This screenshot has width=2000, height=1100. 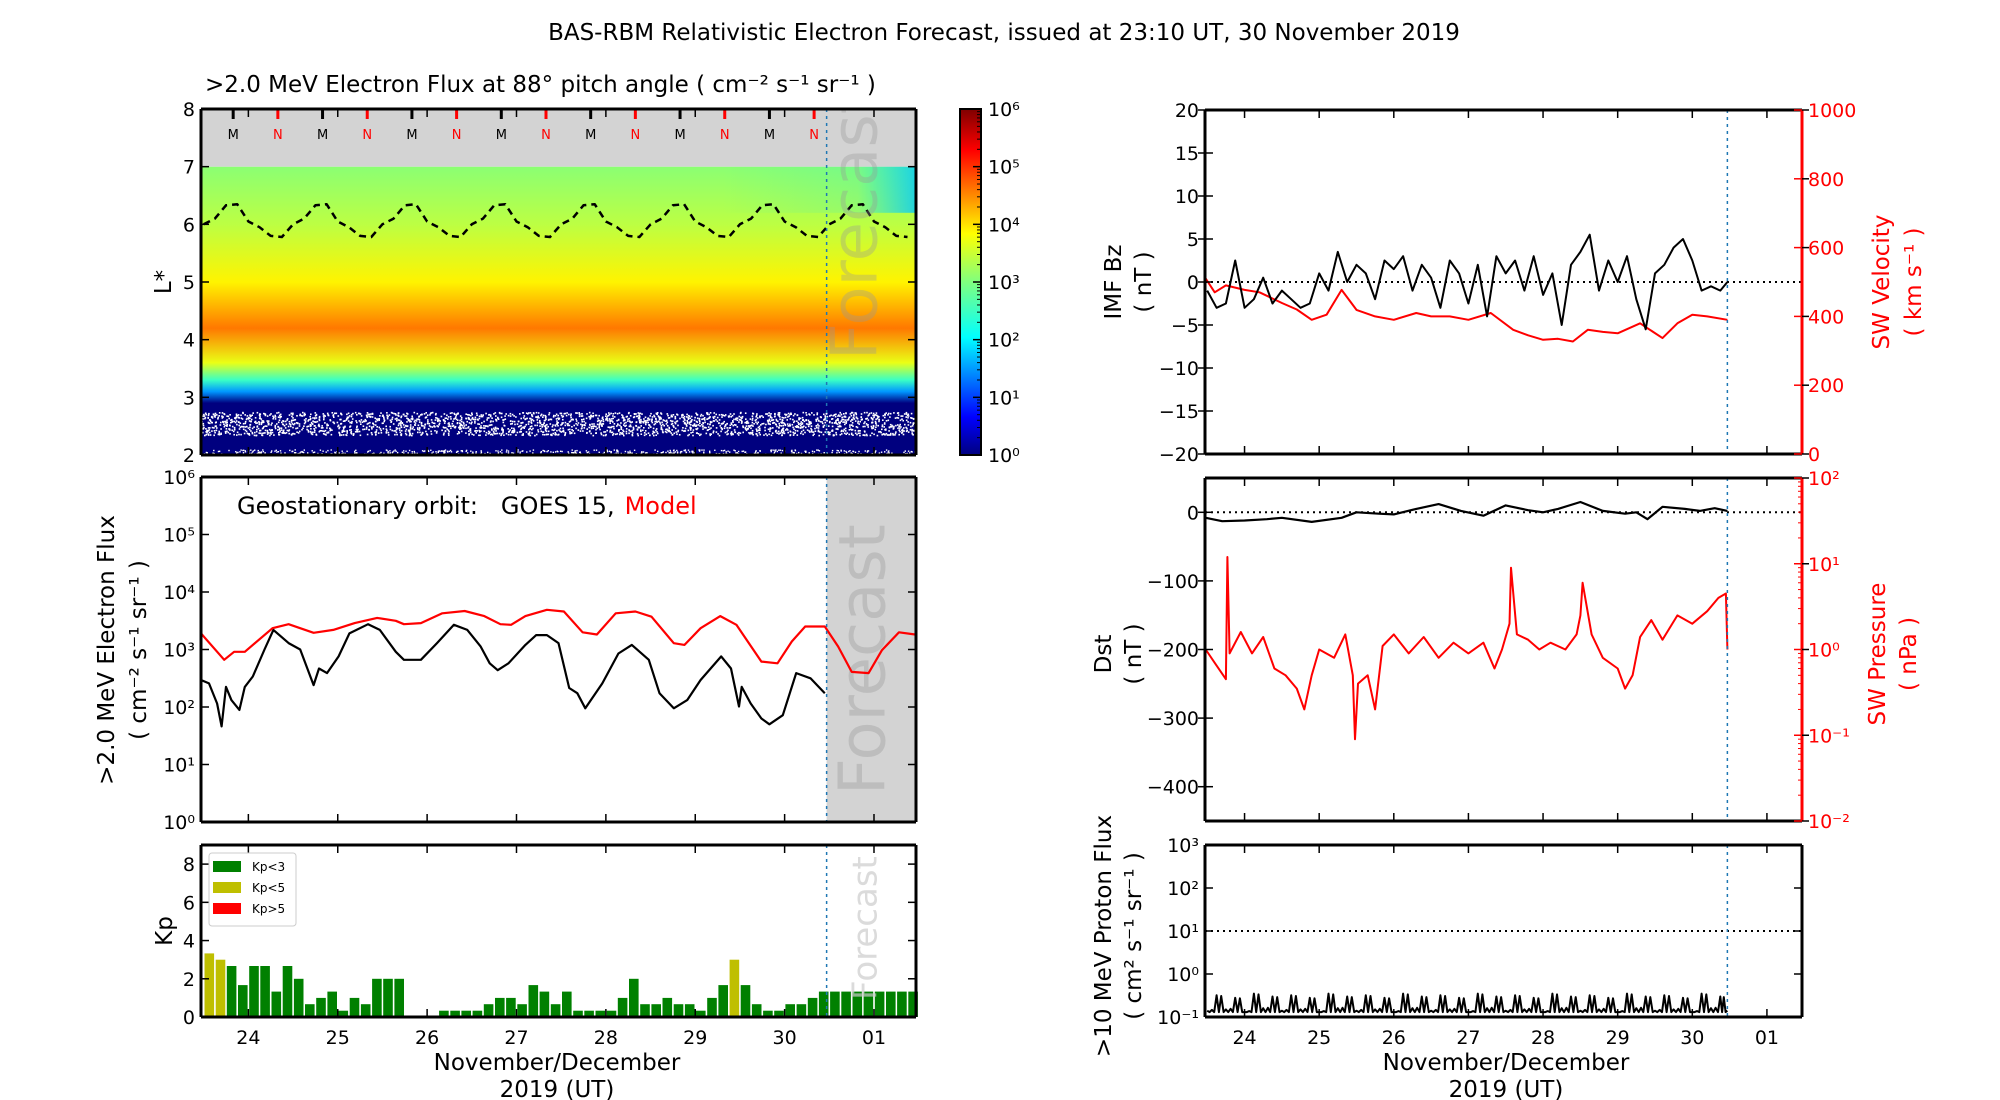 I want to click on forecast-watermark: Forecast, so click(x=856, y=224).